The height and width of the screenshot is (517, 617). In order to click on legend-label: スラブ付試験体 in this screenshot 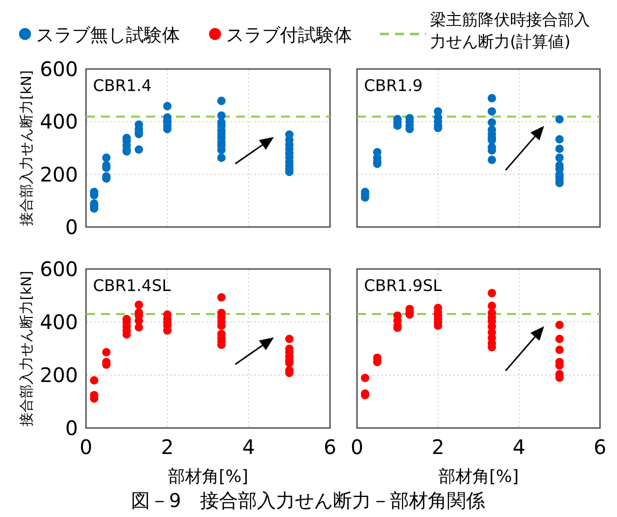, I will do `click(289, 35)`.